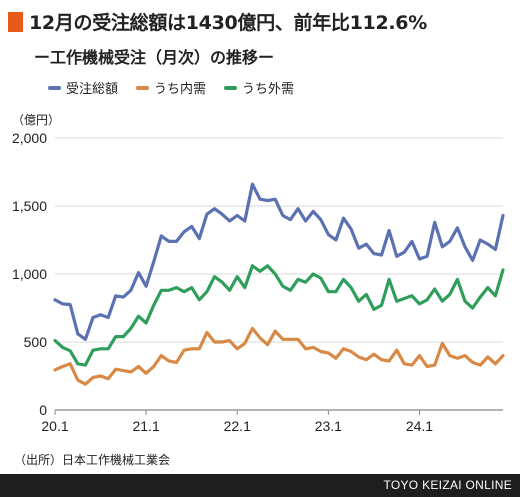 The height and width of the screenshot is (497, 520). I want to click on title-row: 12月の受注総額は1430億円、前年比112.6%, so click(217, 21).